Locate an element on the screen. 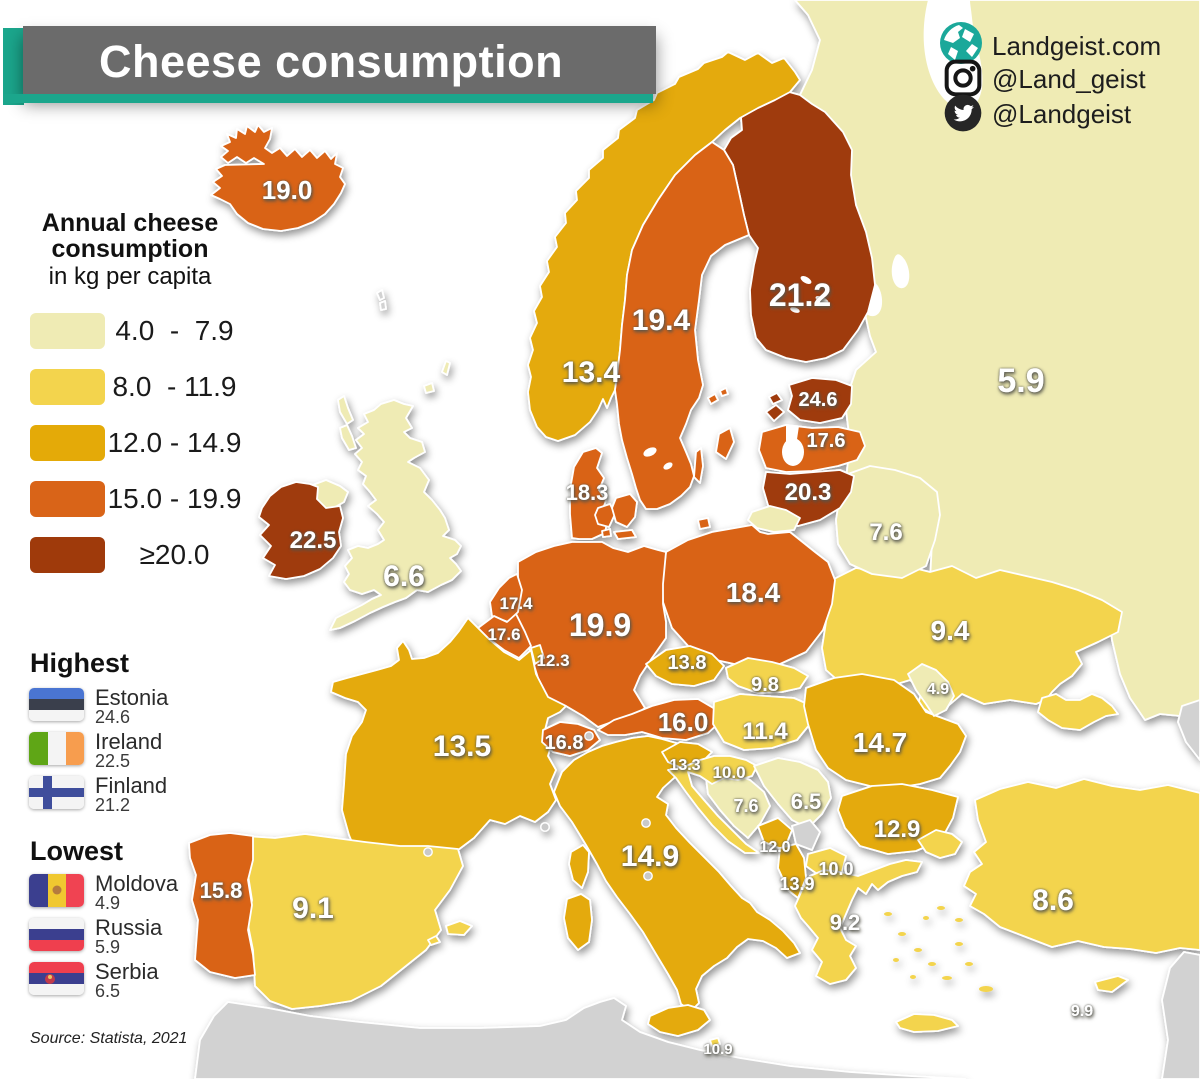 The width and height of the screenshot is (1200, 1079). svg-text: 9.2 is located at coordinates (845, 922).